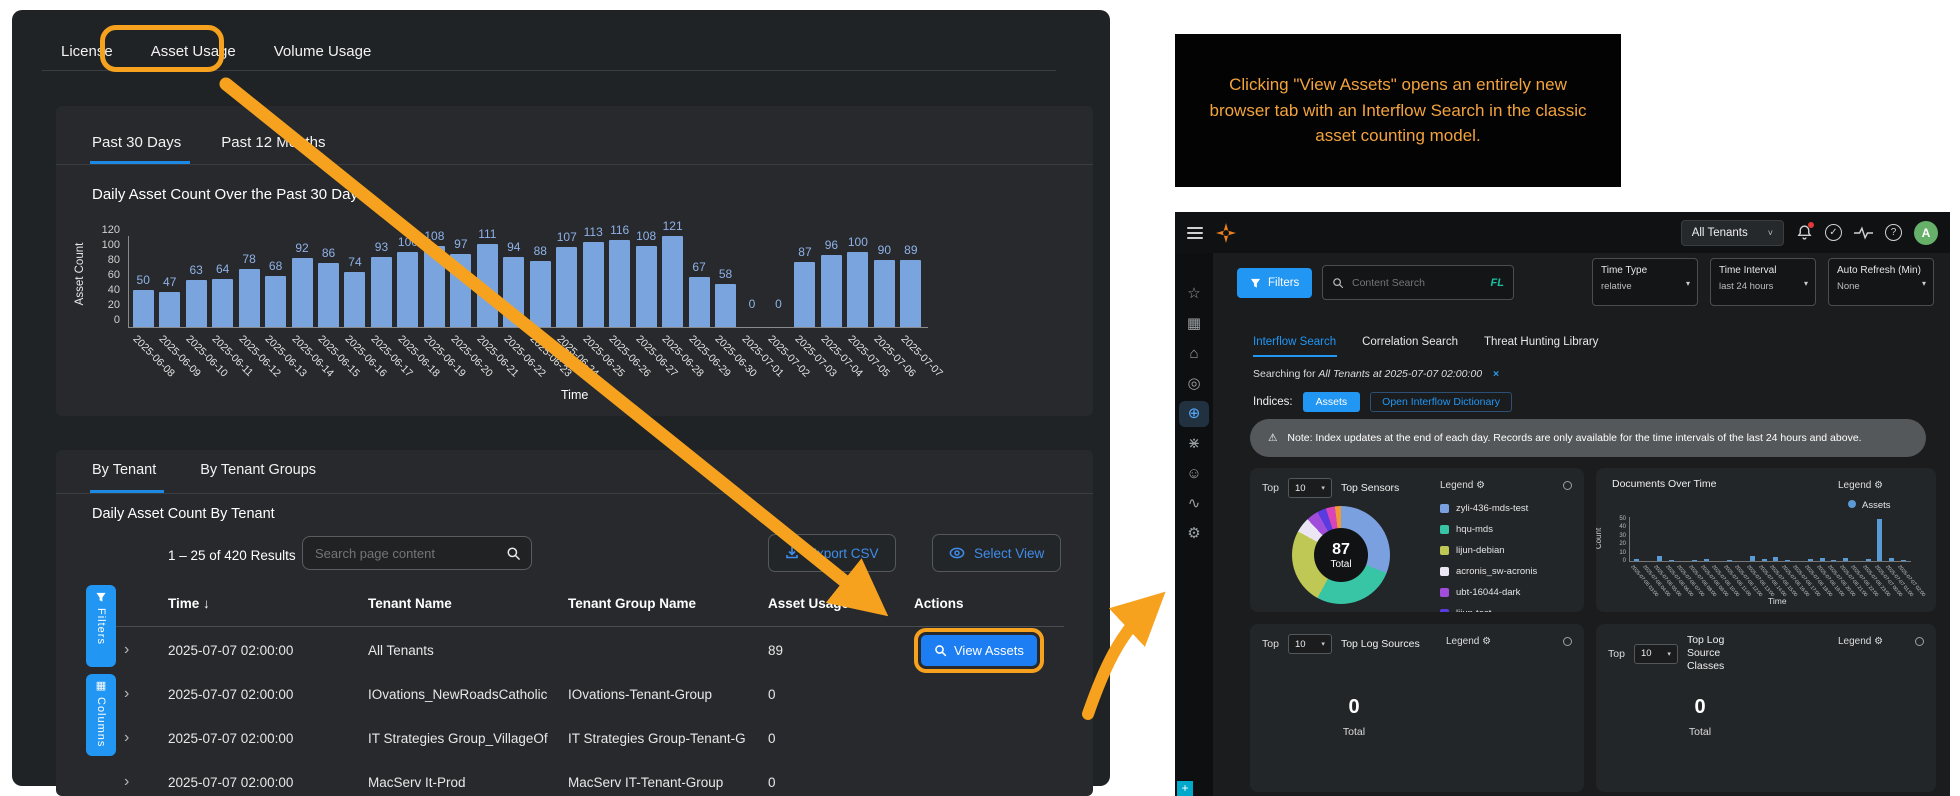 This screenshot has width=1960, height=796. Describe the element at coordinates (87, 51) in the screenshot. I see `tab-license: License` at that location.